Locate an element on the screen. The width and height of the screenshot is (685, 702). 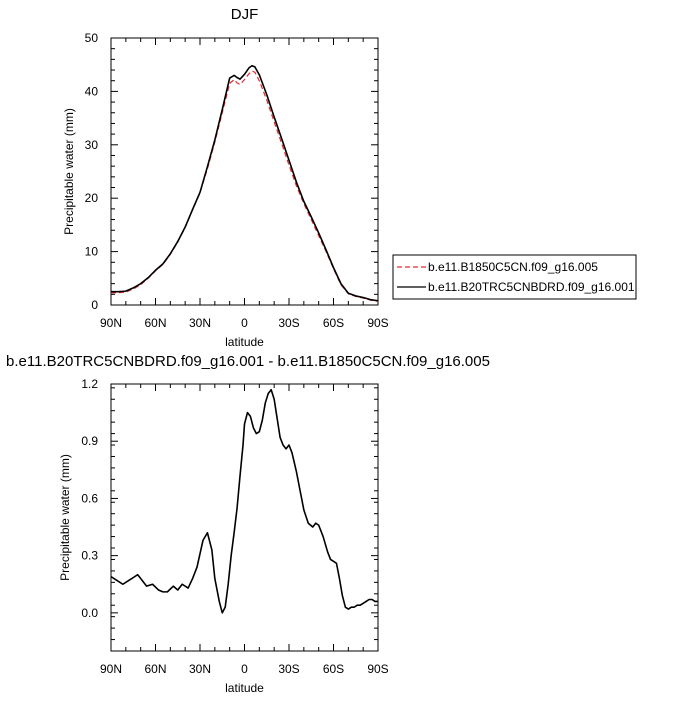
top-x-tick-label: 30N is located at coordinates (200, 323).